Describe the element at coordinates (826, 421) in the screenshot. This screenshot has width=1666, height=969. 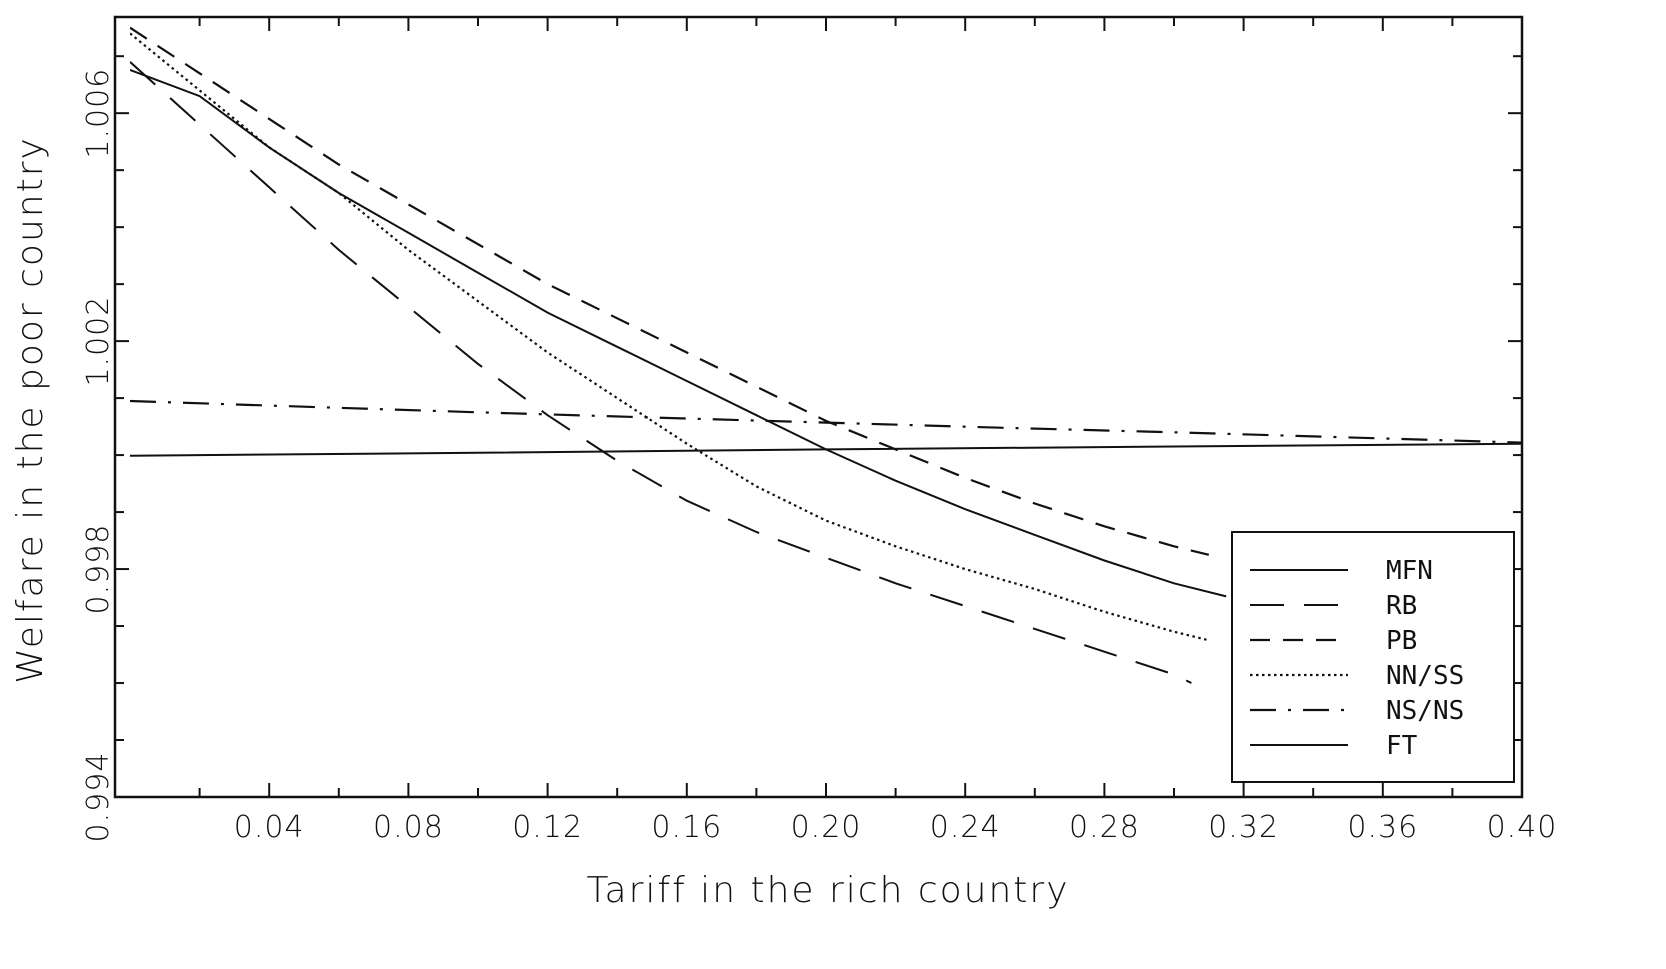
I see `series-line-ns-ns` at that location.